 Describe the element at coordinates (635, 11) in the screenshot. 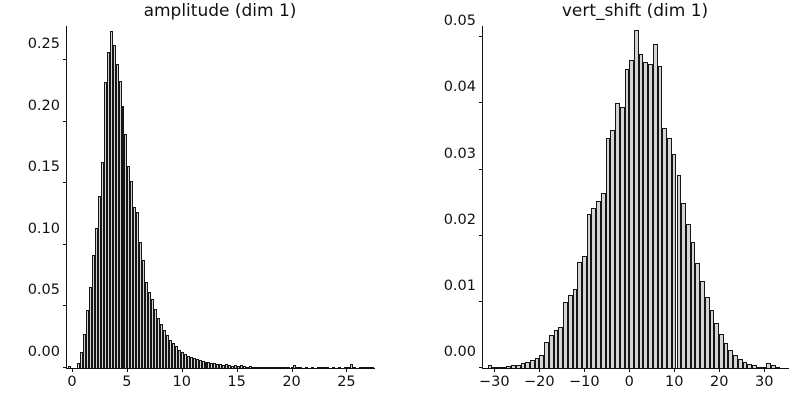

I see `plot-title-vert-shift: vert_shift (dim 1)` at that location.